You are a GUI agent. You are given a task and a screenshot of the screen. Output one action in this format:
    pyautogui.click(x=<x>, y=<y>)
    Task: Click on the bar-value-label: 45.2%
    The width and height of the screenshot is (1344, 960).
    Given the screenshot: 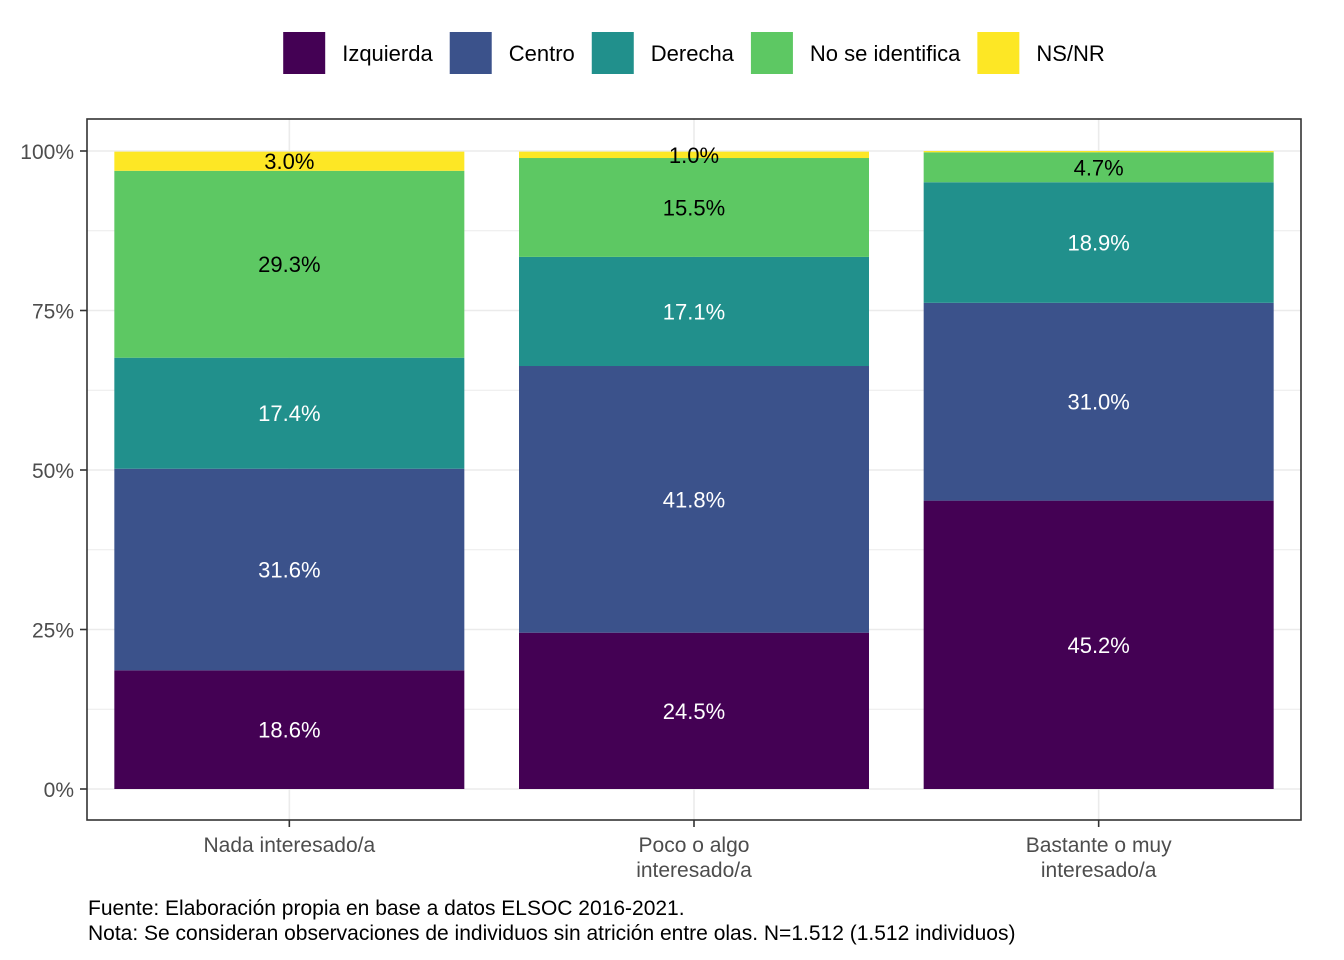 What is the action you would take?
    pyautogui.click(x=1098, y=645)
    